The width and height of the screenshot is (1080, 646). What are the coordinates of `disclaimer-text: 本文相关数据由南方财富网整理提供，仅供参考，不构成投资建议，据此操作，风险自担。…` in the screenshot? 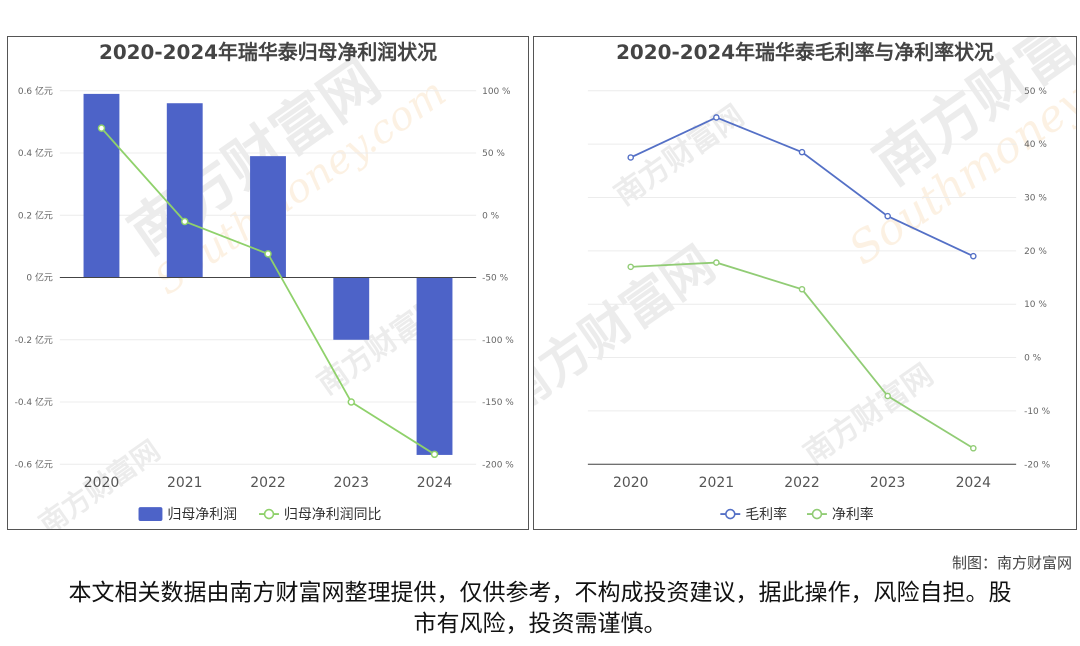 It's located at (540, 608).